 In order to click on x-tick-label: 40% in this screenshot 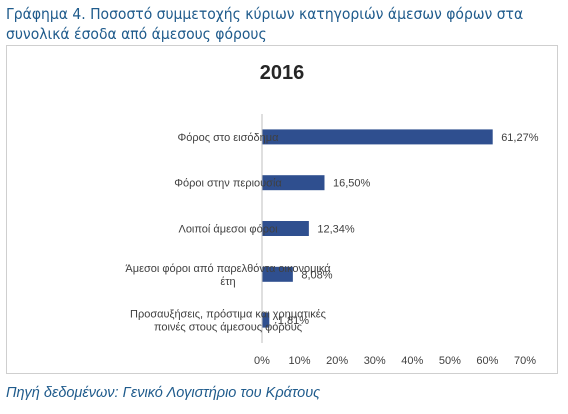, I will do `click(412, 361)`.